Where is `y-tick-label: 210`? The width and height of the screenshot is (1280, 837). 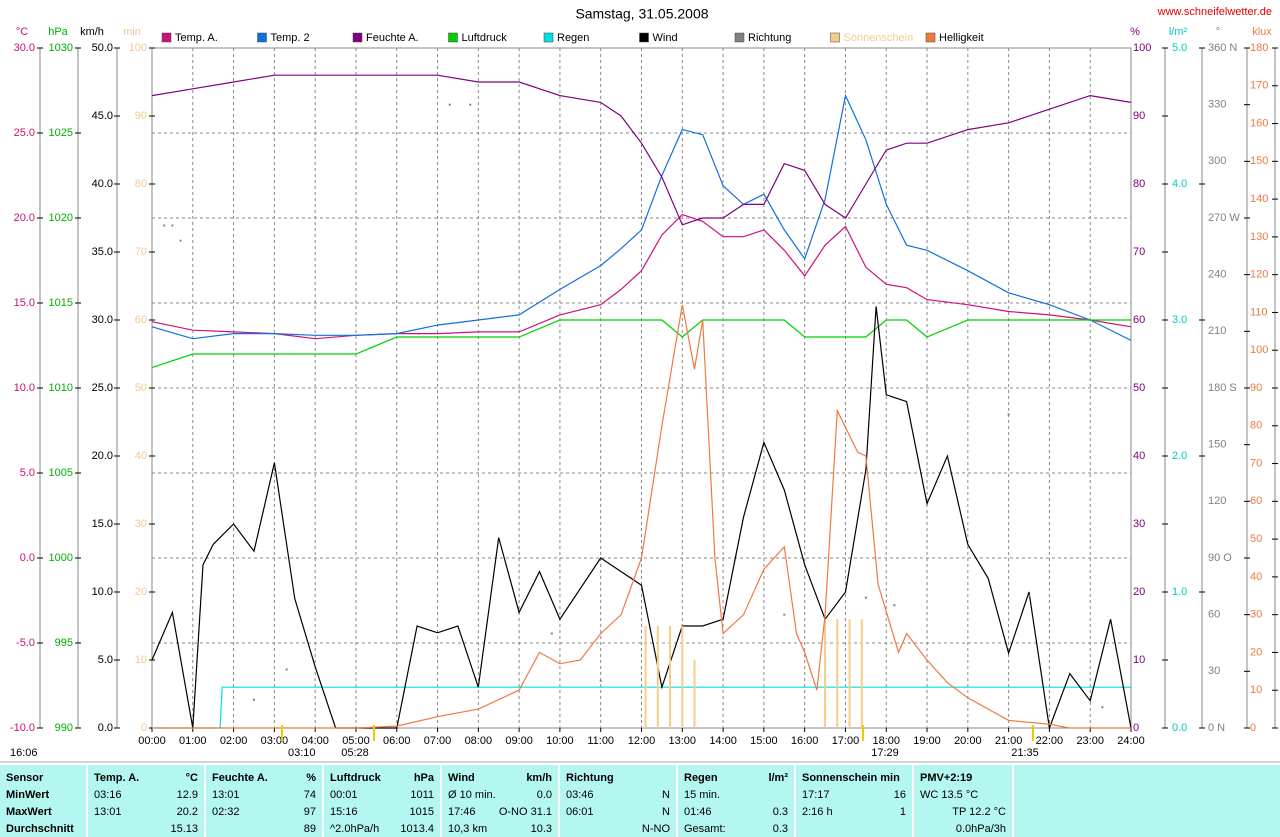 y-tick-label: 210 is located at coordinates (1217, 331).